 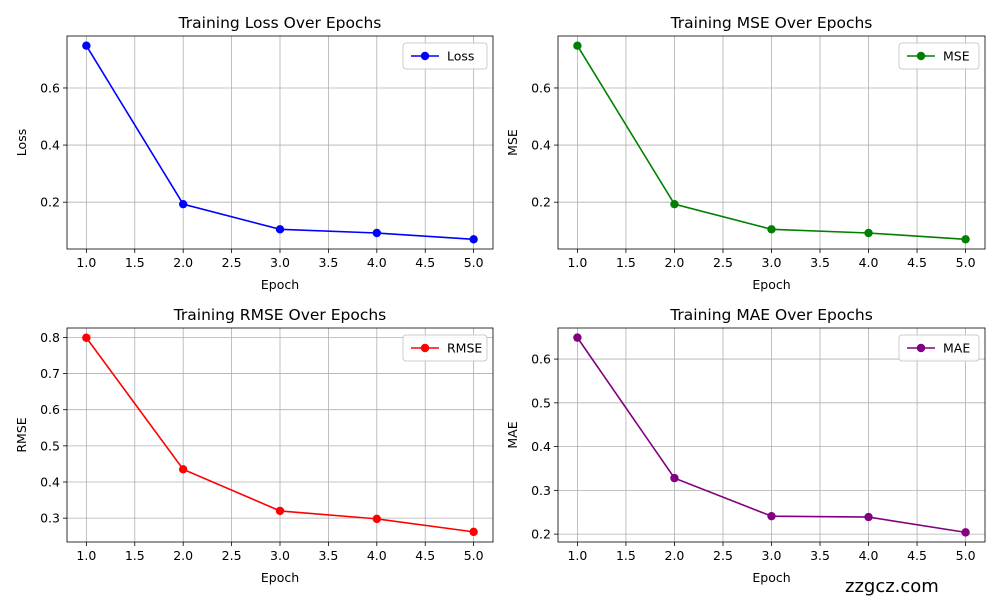 I want to click on legend-label: Loss, so click(x=460, y=56).